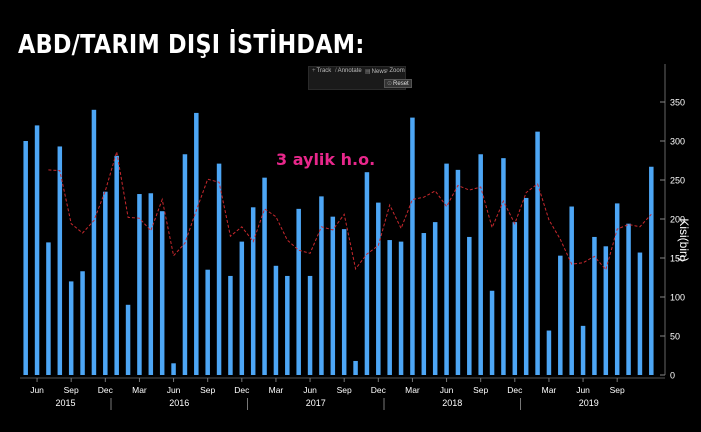 This screenshot has width=701, height=432. I want to click on y-tick-label: 0, so click(672, 376).